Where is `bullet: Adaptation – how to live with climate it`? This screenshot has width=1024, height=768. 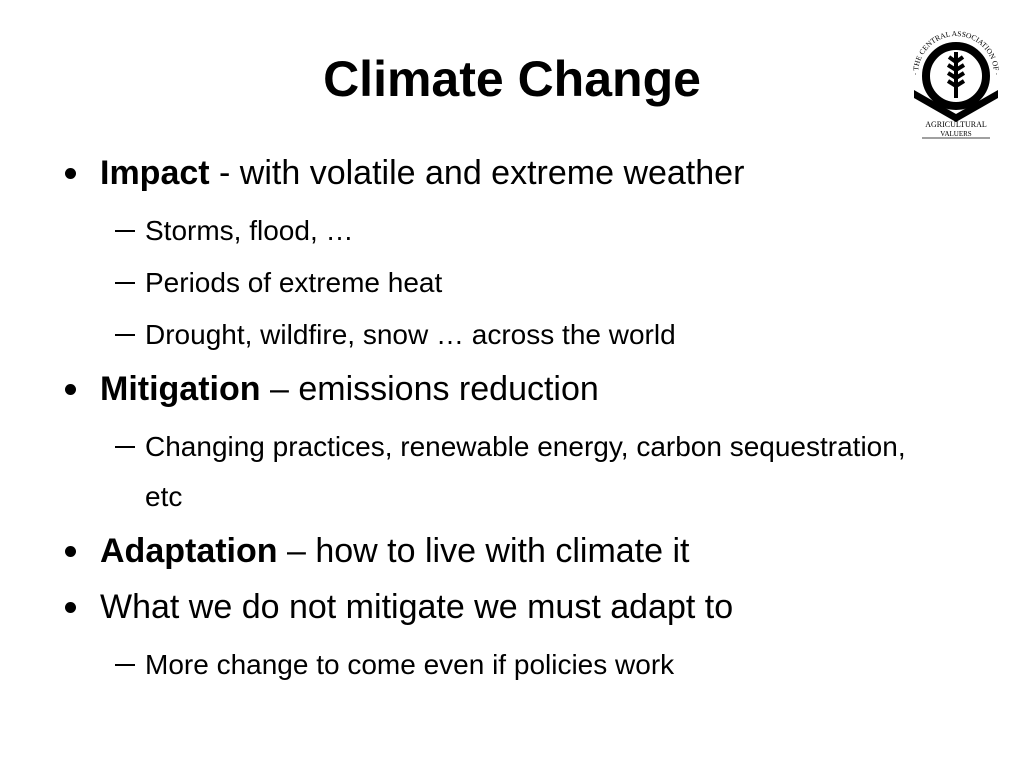 bullet: Adaptation – how to live with climate it is located at coordinates (502, 551).